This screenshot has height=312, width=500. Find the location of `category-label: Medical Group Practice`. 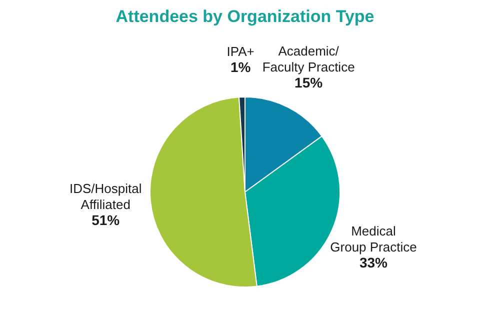

category-label: Medical Group Practice is located at coordinates (373, 239).